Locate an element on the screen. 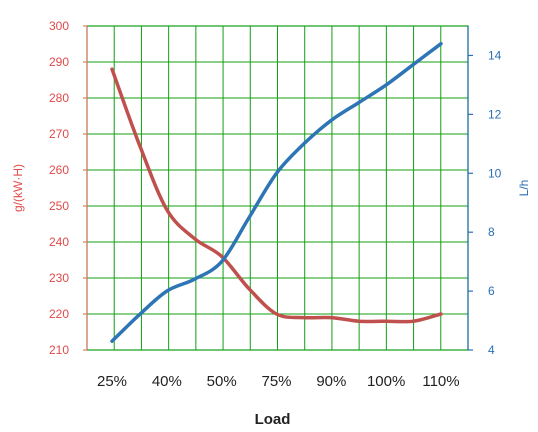  left-y-tick-label: 260 is located at coordinates (59, 170).